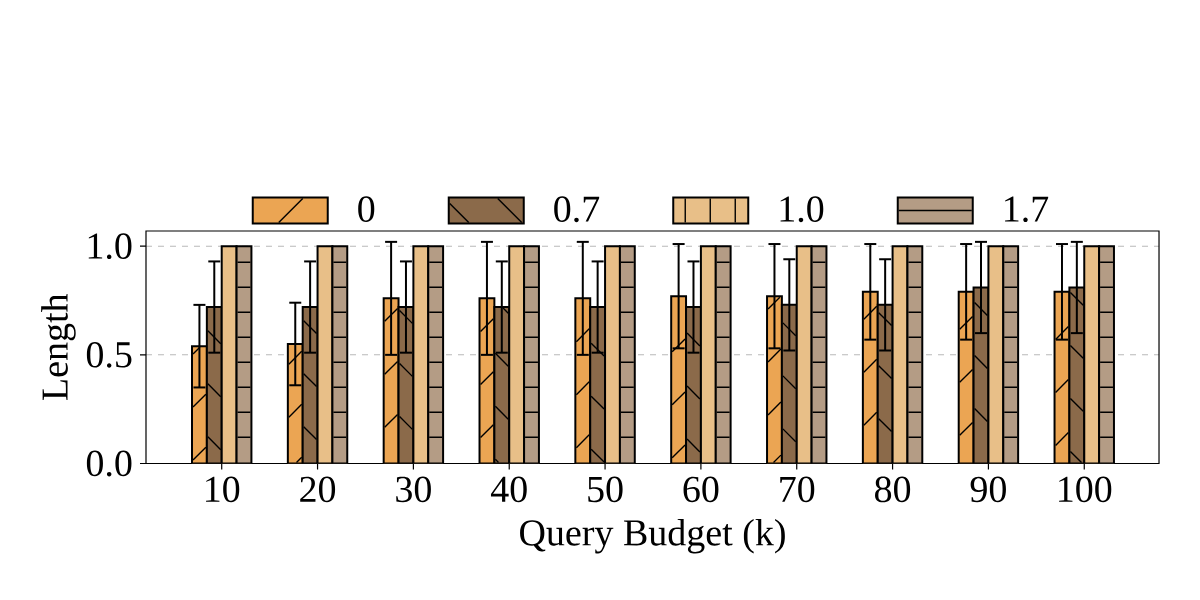 This screenshot has height=600, width=1200. Describe the element at coordinates (988, 489) in the screenshot. I see `x-tick-label: 90` at that location.